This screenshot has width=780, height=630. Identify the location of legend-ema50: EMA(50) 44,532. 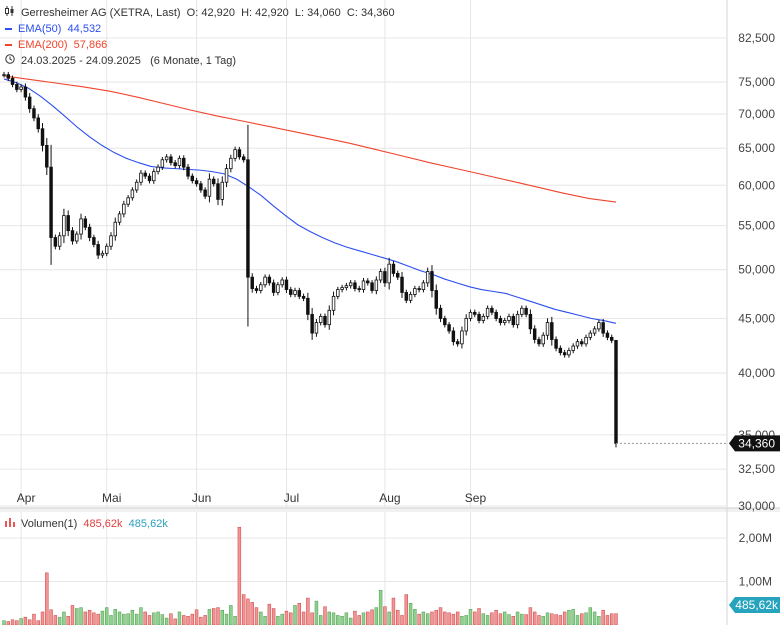
(53, 29).